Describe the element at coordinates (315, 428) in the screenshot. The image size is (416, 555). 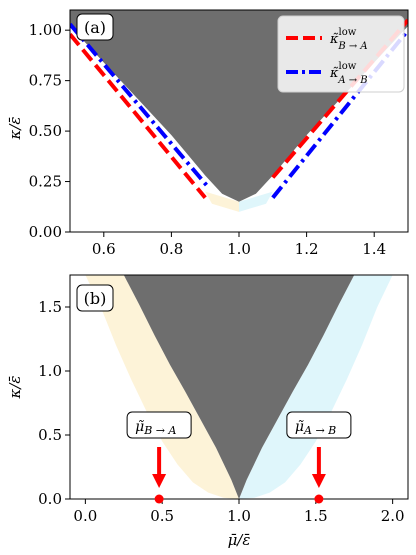
I see `annotation-label: μ̃A → B` at that location.